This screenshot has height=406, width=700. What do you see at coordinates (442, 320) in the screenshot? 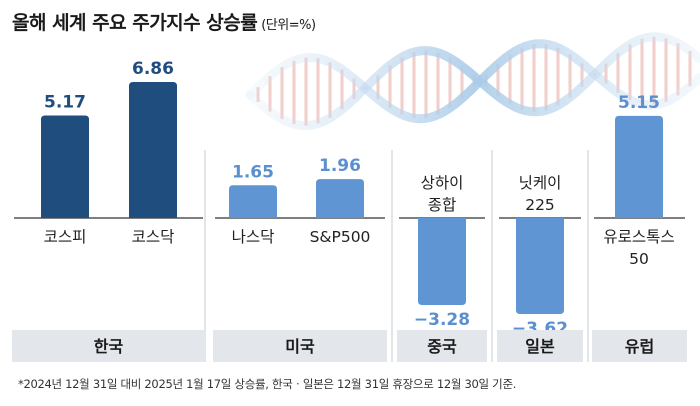
I see `data-label: −3.28` at bounding box center [442, 320].